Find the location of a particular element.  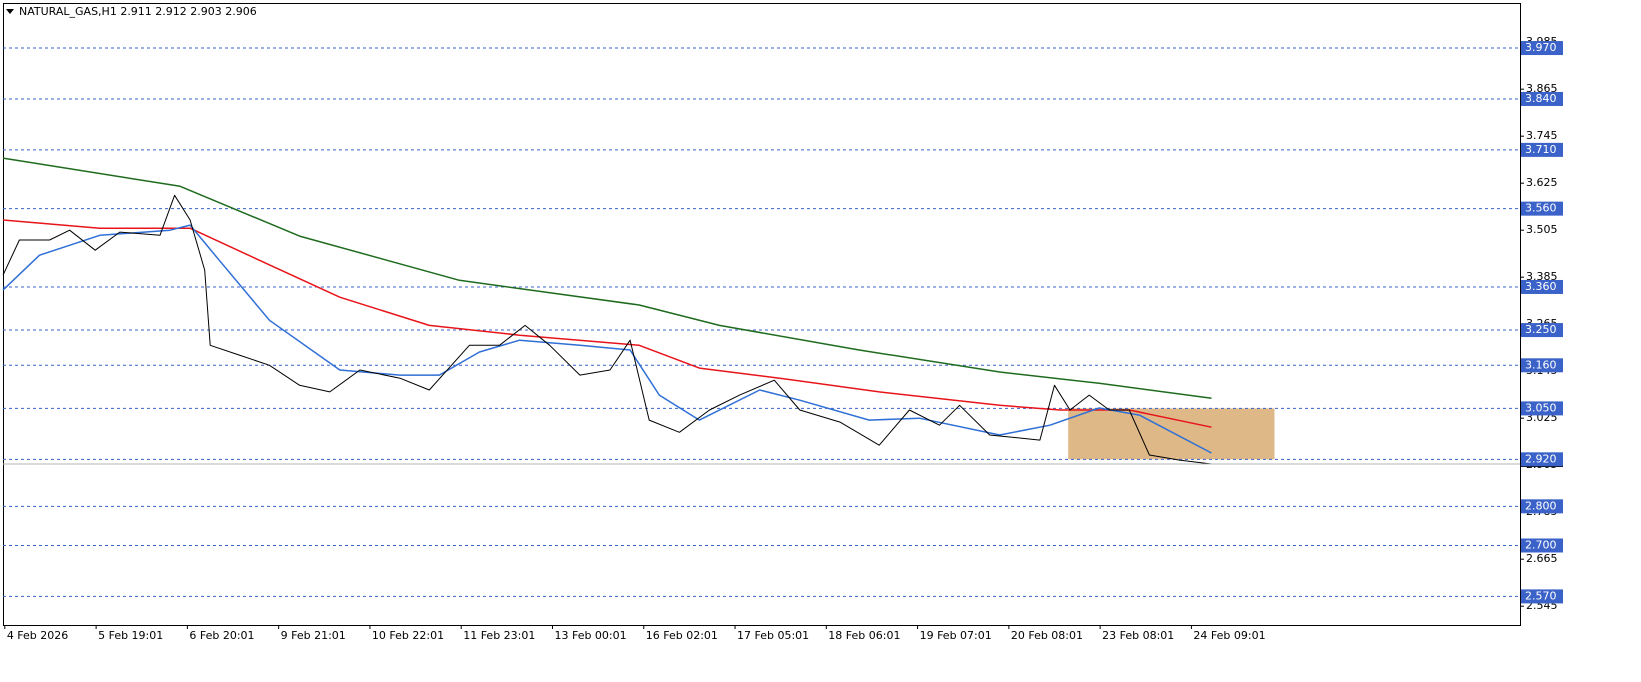

x-tick-label: 20 Feb 08:01 is located at coordinates (1047, 635).